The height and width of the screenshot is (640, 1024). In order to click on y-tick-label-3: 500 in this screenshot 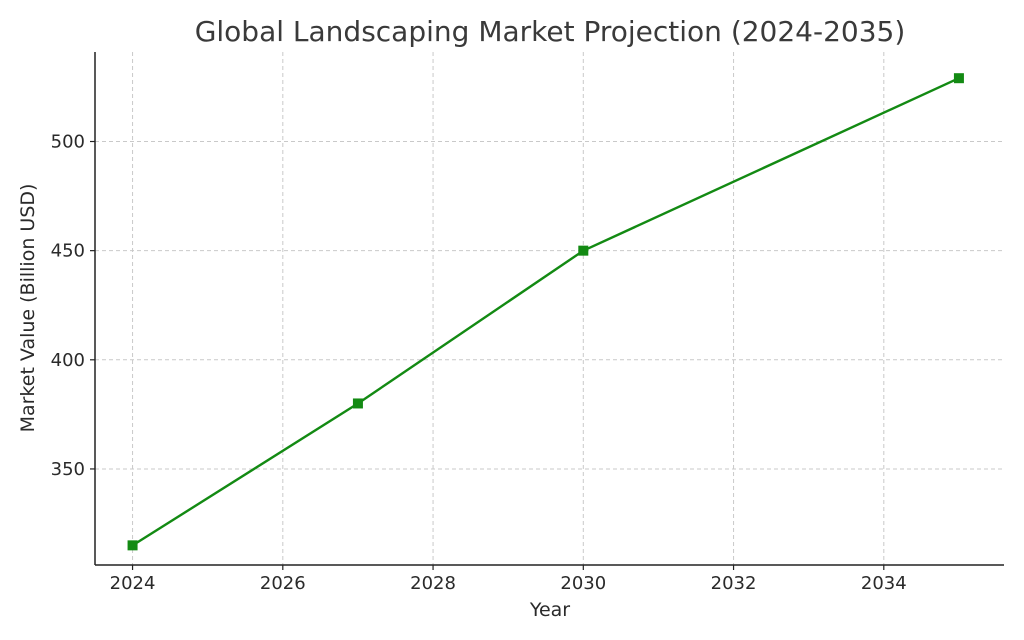, I will do `click(68, 142)`.